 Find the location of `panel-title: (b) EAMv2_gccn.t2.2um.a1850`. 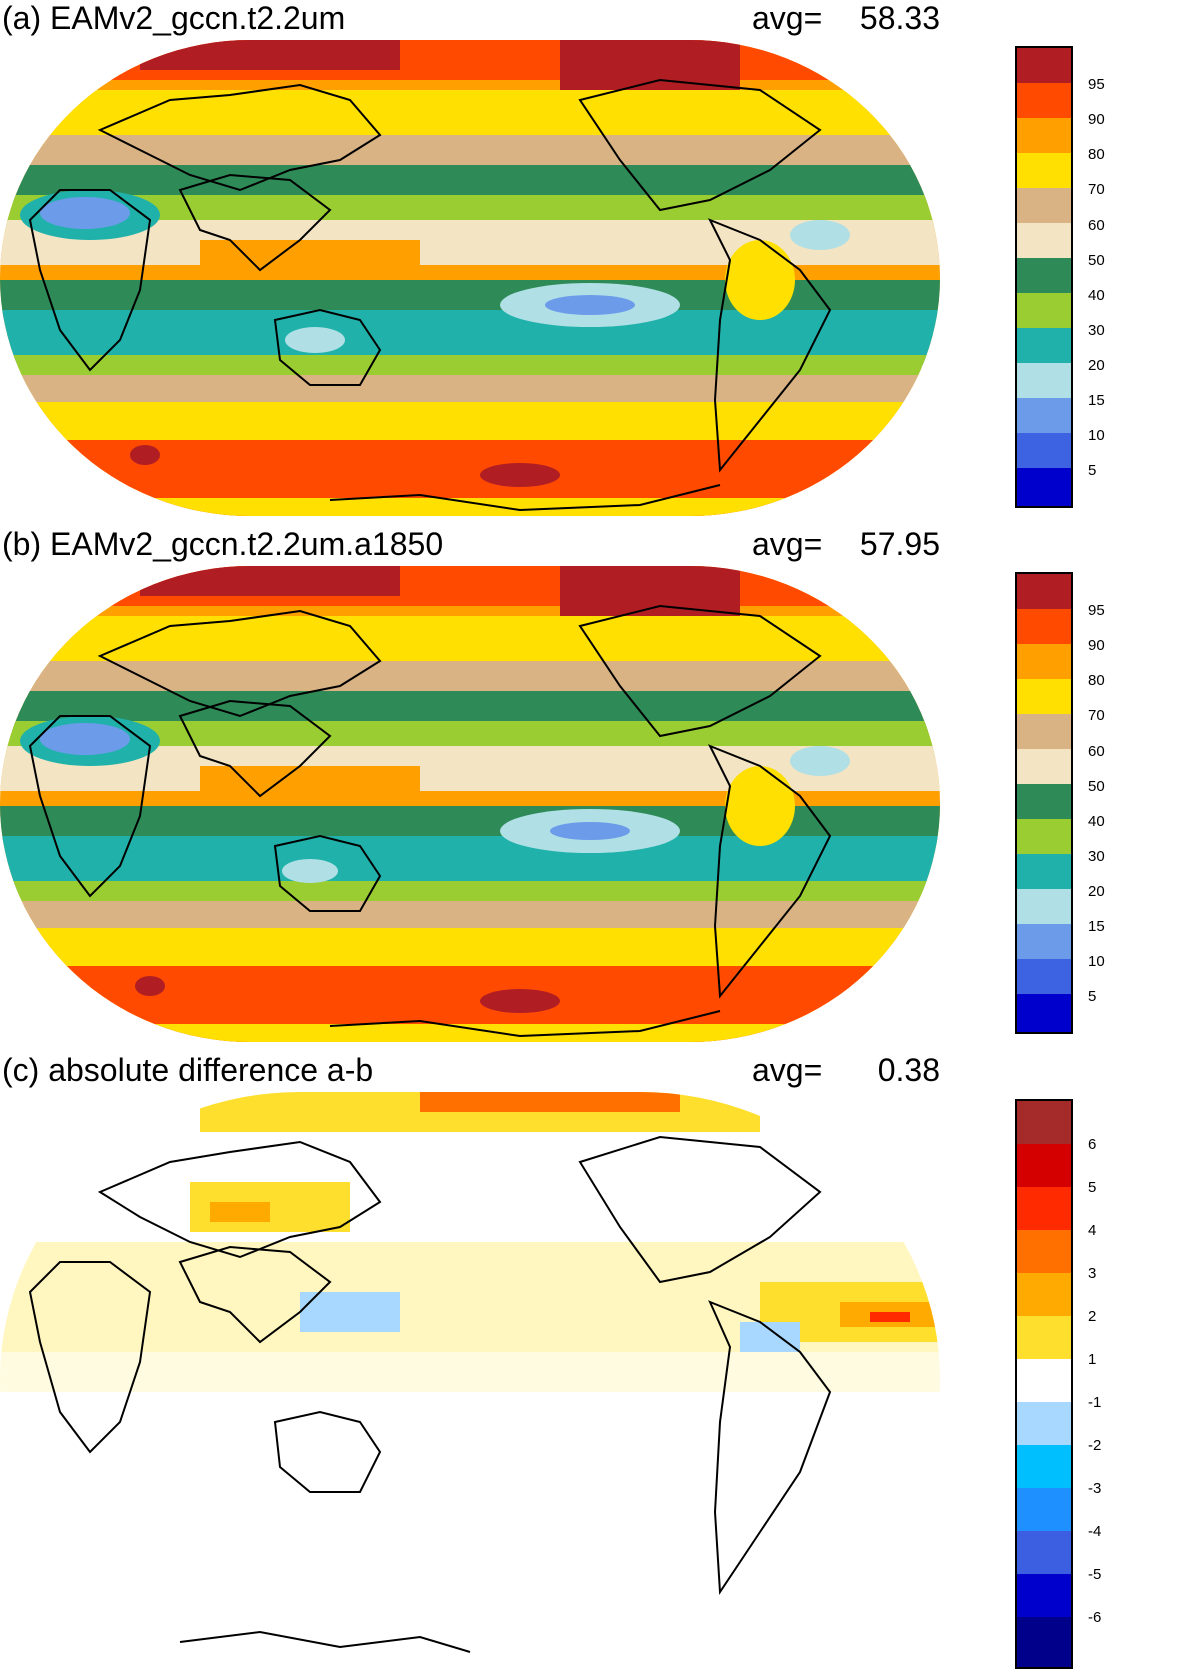

panel-title: (b) EAMv2_gccn.t2.2um.a1850 is located at coordinates (223, 544).